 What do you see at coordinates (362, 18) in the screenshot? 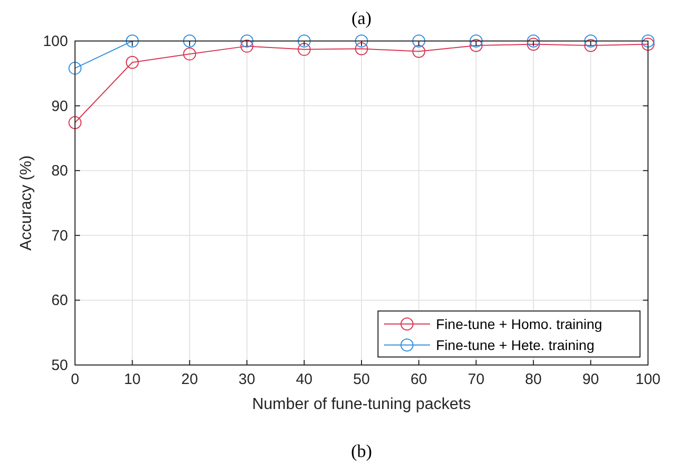
I see `chart-title: (a)` at bounding box center [362, 18].